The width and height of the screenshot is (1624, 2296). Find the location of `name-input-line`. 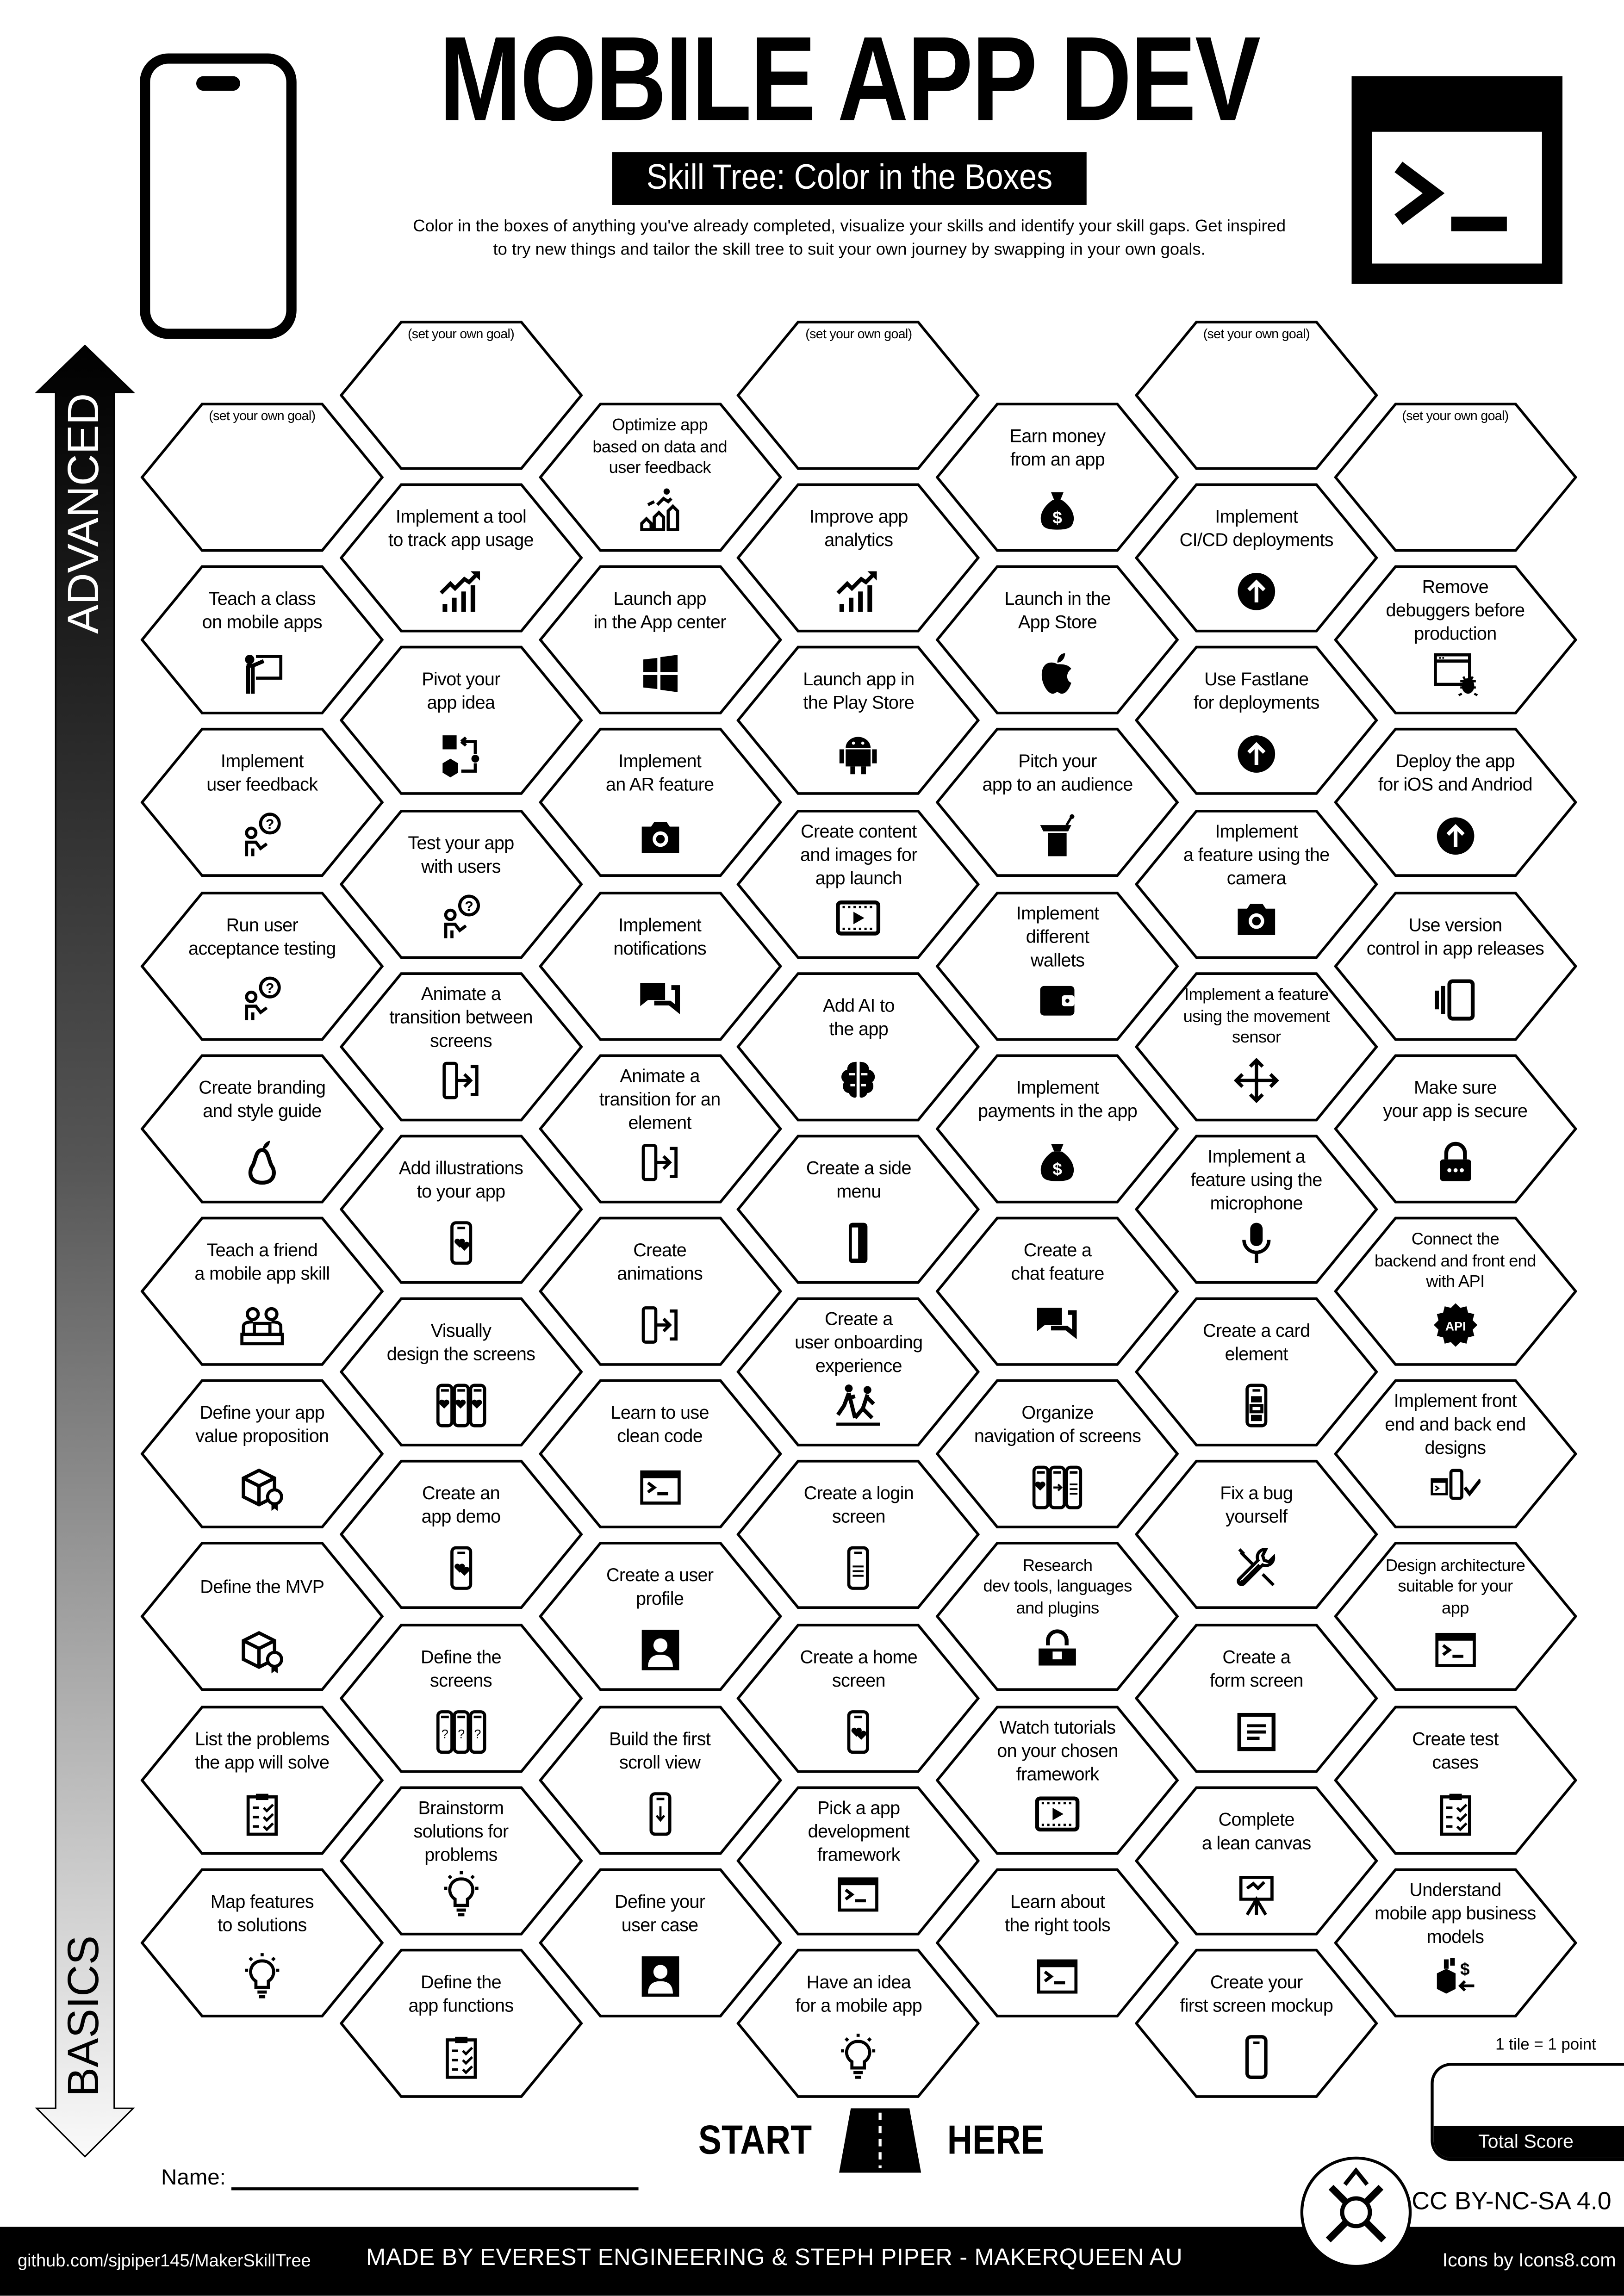

name-input-line is located at coordinates (435, 2179).